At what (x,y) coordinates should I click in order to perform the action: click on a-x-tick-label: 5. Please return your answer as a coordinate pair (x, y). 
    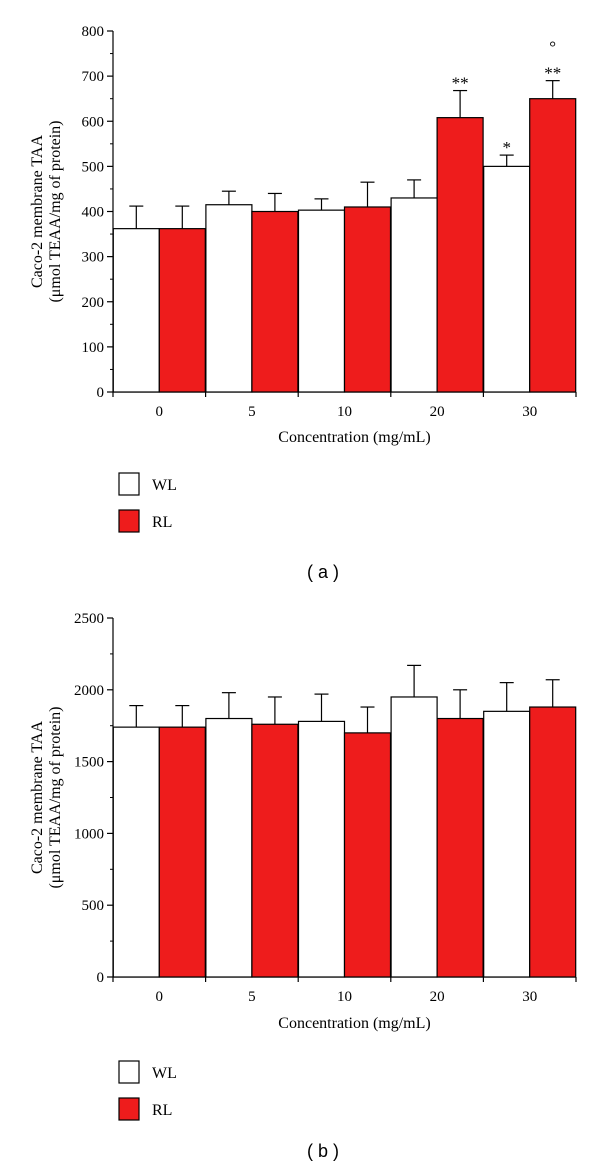
    Looking at the image, I should click on (252, 412).